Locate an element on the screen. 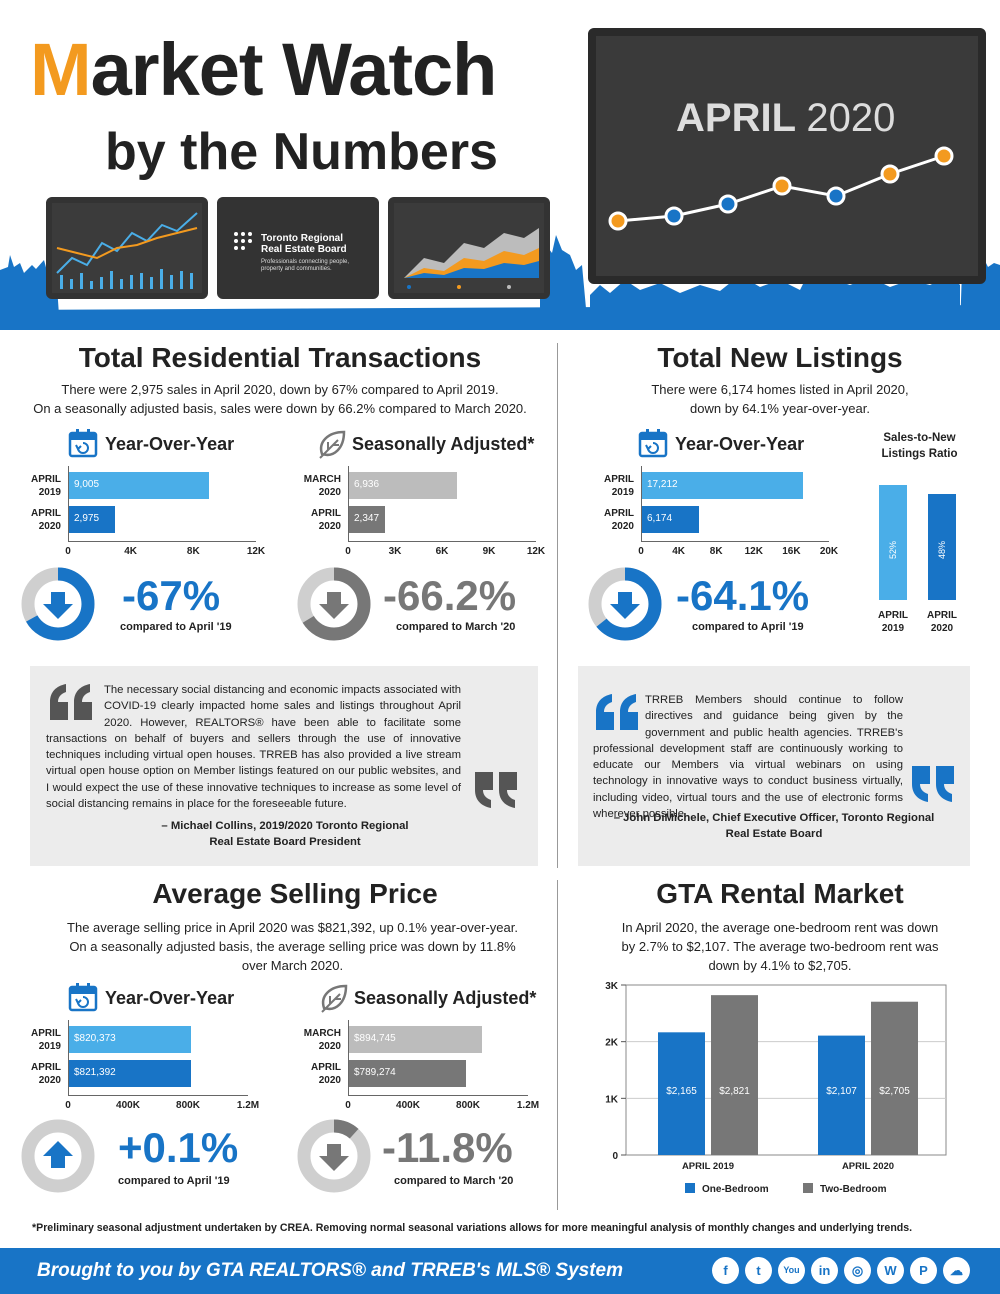 This screenshot has width=1000, height=1294. transactions-sa-tick: 12K is located at coordinates (536, 551).